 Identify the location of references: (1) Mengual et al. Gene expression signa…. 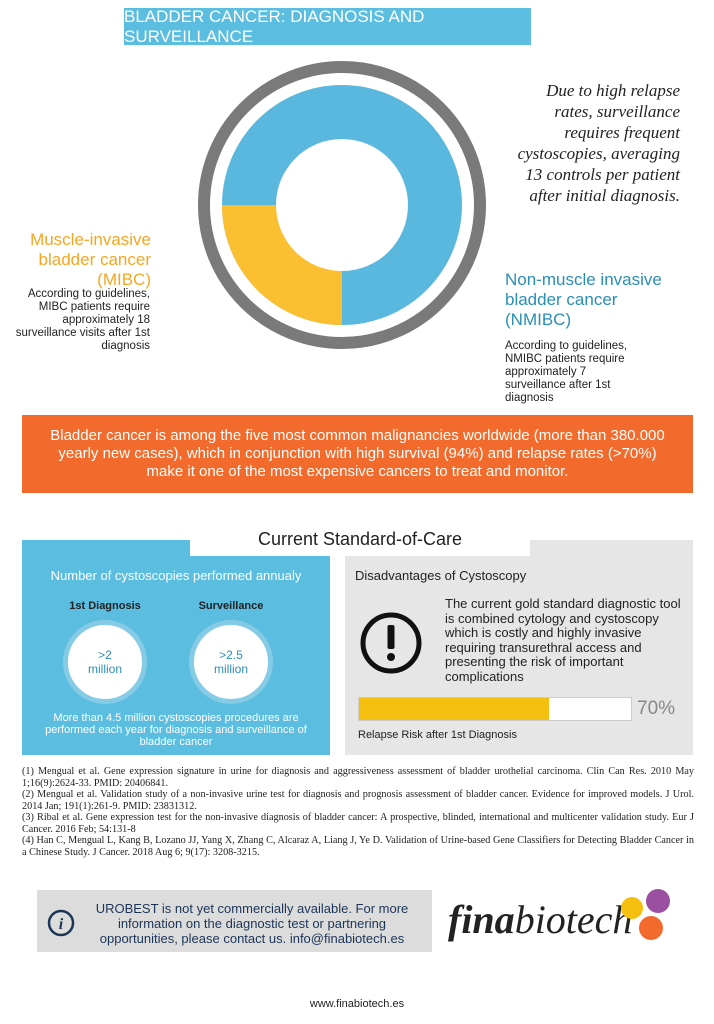
(358, 812).